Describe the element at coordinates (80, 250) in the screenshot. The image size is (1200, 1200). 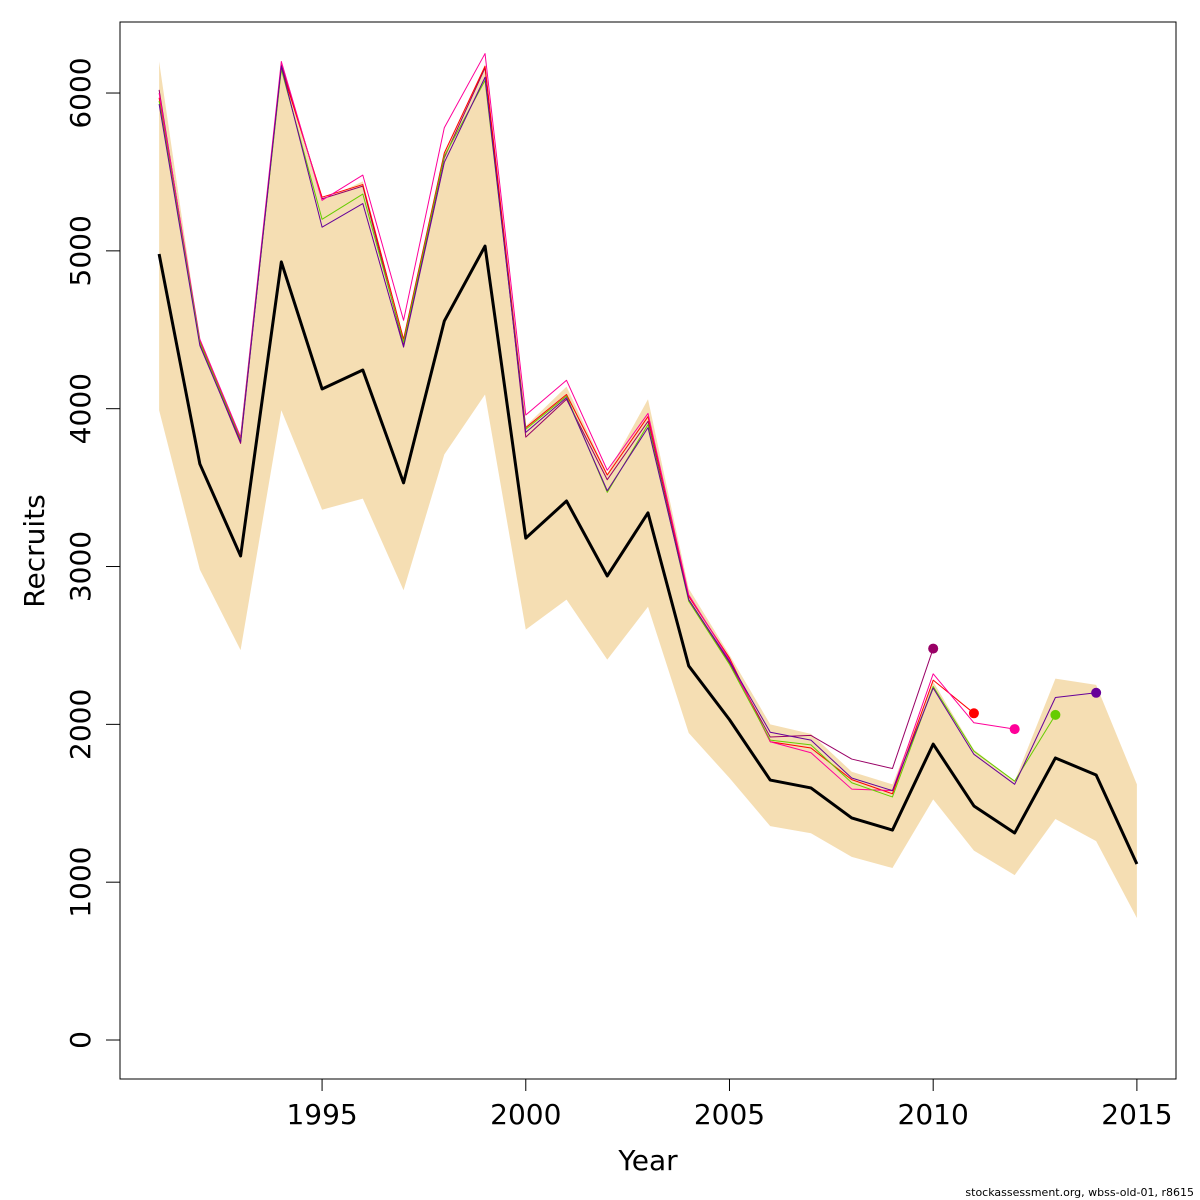
I see `y-tick-label: 5000` at that location.